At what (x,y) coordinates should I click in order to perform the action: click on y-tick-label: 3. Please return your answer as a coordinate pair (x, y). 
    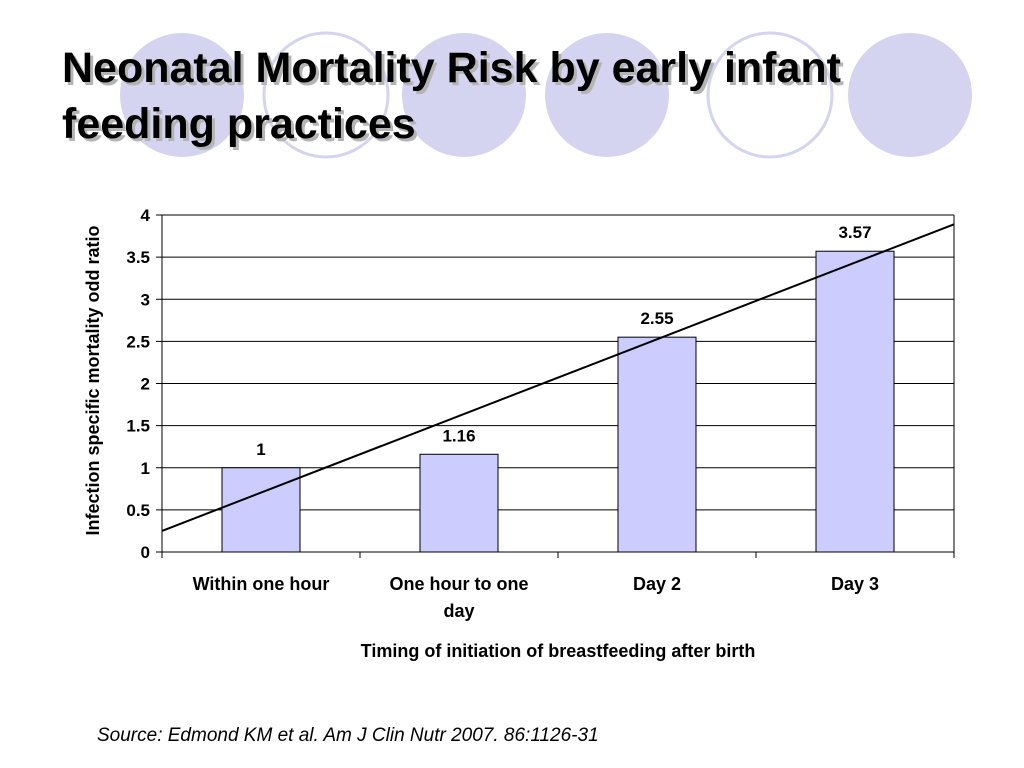
    Looking at the image, I should click on (145, 299).